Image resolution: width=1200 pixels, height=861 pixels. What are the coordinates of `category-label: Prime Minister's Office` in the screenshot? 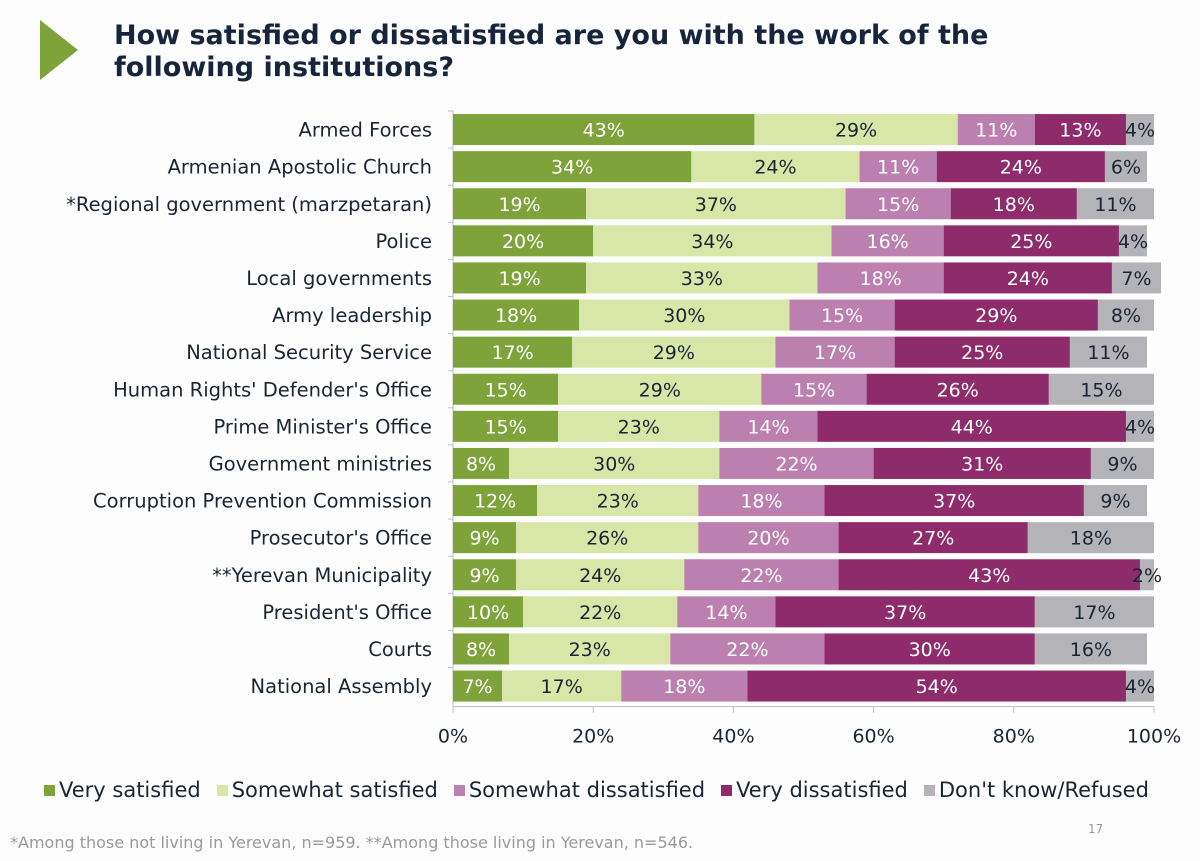 It's located at (322, 426).